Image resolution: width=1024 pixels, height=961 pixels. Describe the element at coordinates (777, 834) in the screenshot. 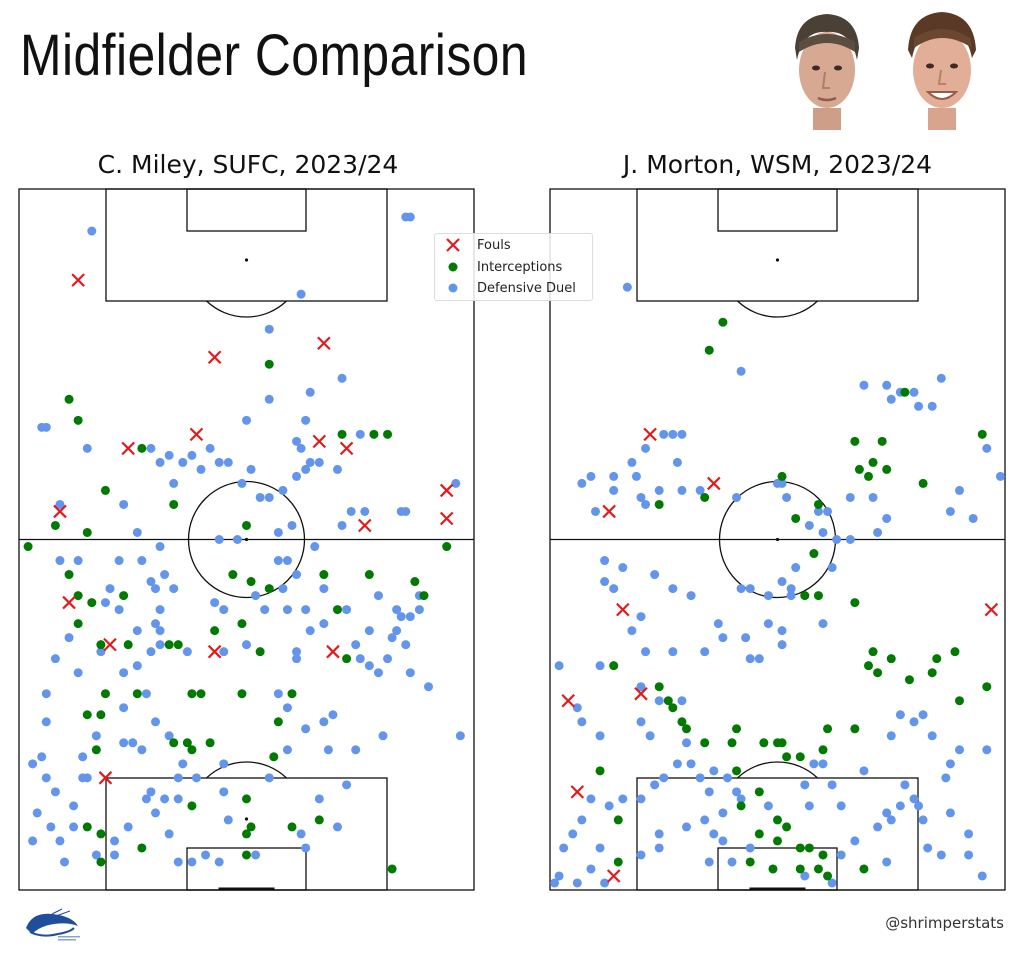

I see `penalty-box-bottom` at that location.